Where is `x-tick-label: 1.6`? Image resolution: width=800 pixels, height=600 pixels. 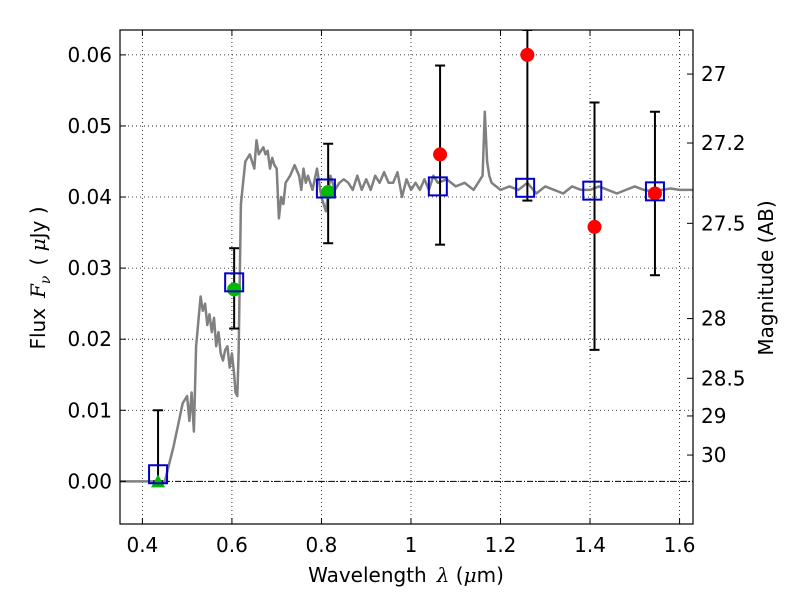
x-tick-label: 1.6 is located at coordinates (680, 545).